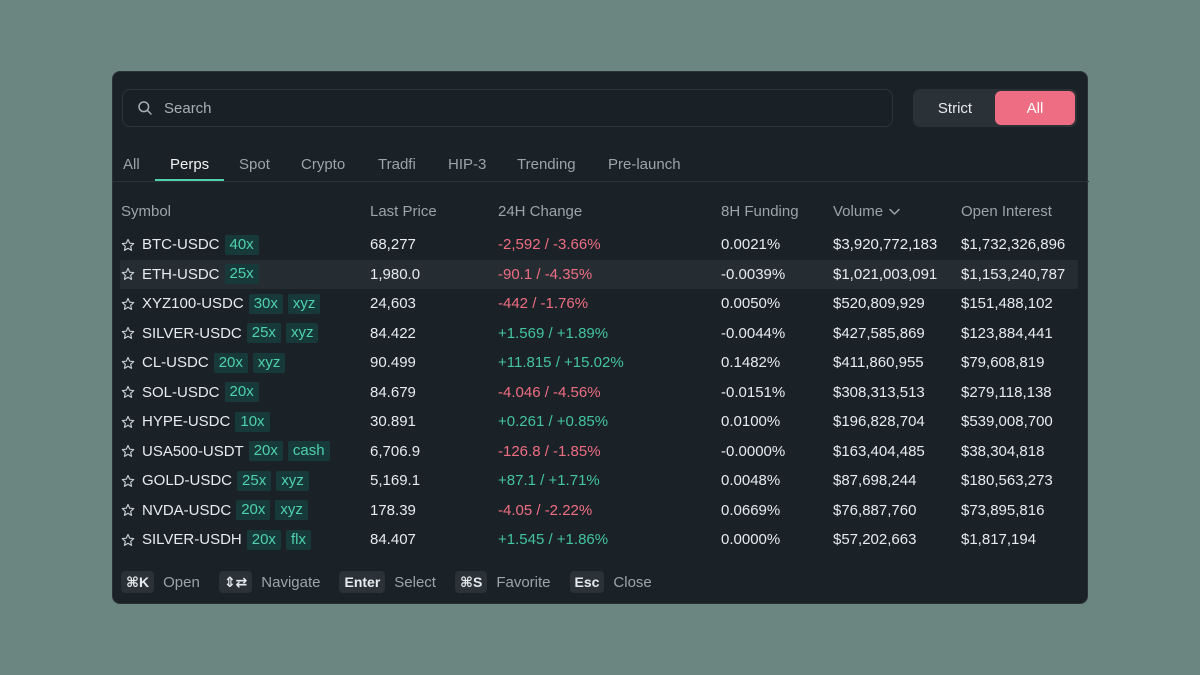 Image resolution: width=1200 pixels, height=675 pixels. Describe the element at coordinates (543, 303) in the screenshot. I see `change-24h: -442 / -1.76%` at that location.